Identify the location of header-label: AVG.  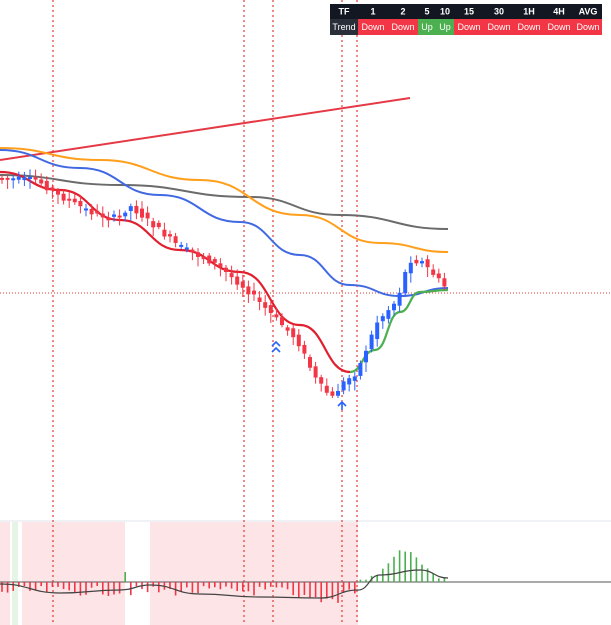
(588, 11).